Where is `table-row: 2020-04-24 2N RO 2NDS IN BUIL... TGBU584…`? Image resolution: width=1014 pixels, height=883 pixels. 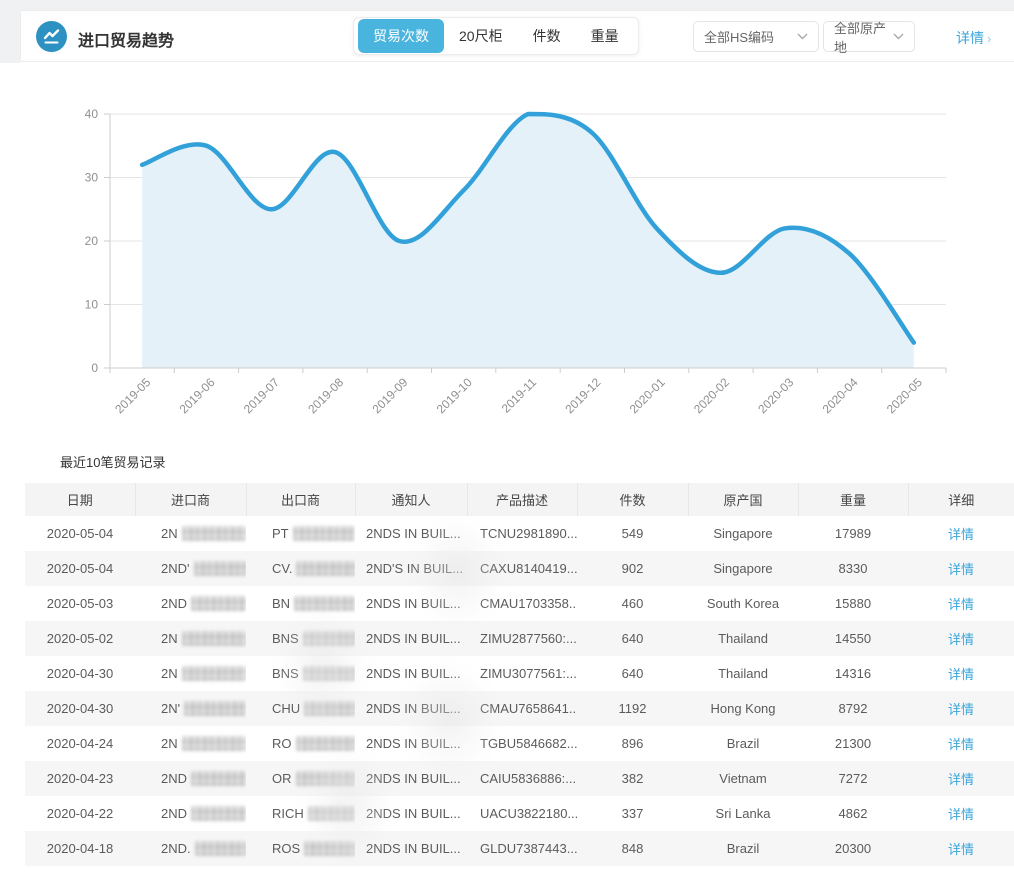 table-row: 2020-04-24 2N RO 2NDS IN BUIL... TGBU584… is located at coordinates (519, 743).